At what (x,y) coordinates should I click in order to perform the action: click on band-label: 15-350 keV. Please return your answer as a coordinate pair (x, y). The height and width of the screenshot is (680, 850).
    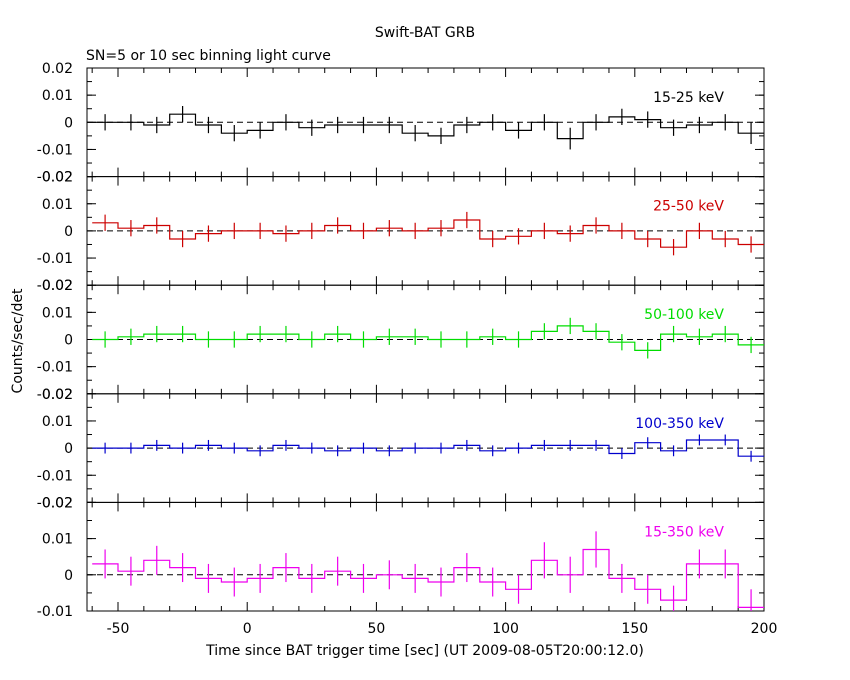
    Looking at the image, I should click on (684, 532).